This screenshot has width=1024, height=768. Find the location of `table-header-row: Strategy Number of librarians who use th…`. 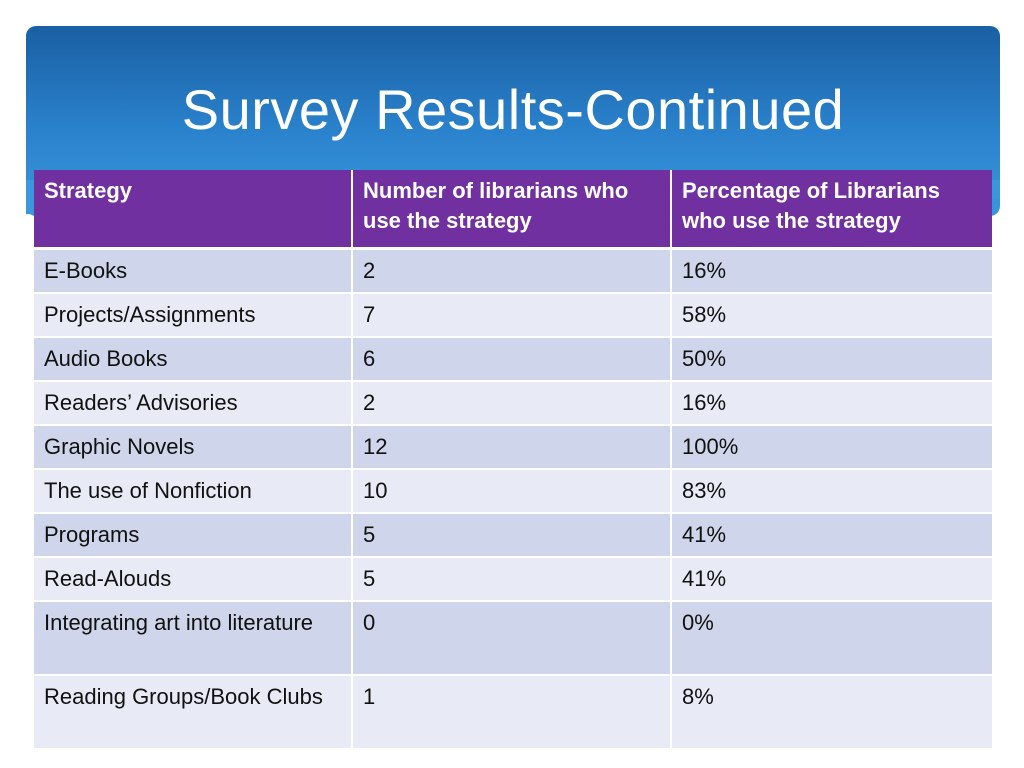

table-header-row: Strategy Number of librarians who use th… is located at coordinates (513, 210).